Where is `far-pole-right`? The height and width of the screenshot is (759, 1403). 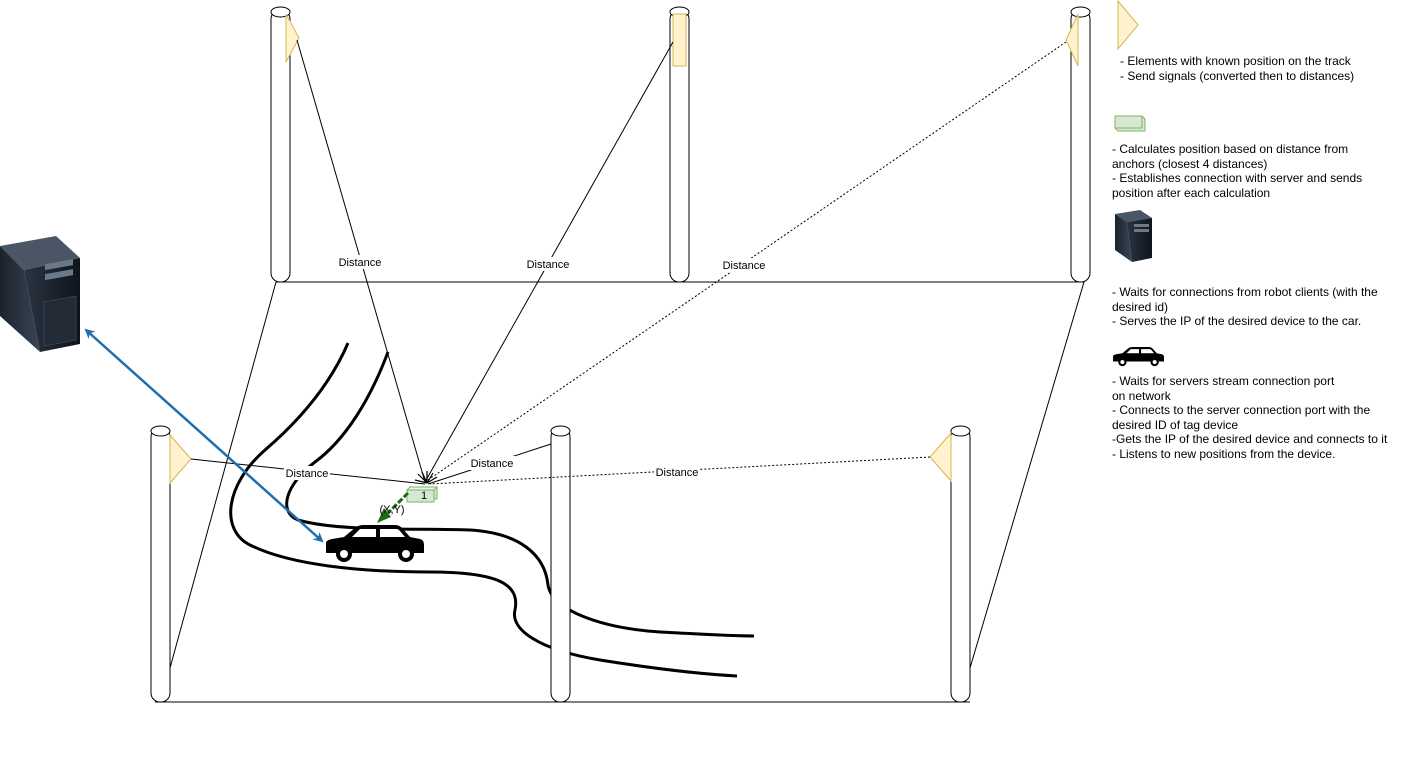
far-pole-right is located at coordinates (1080, 144).